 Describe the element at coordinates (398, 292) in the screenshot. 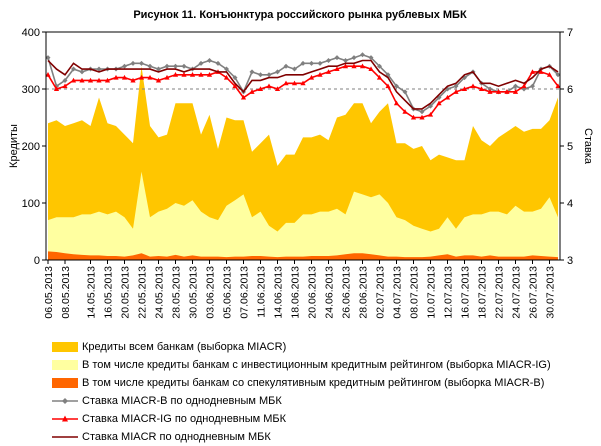

I see `x-tick-label: 04.07.2013` at that location.